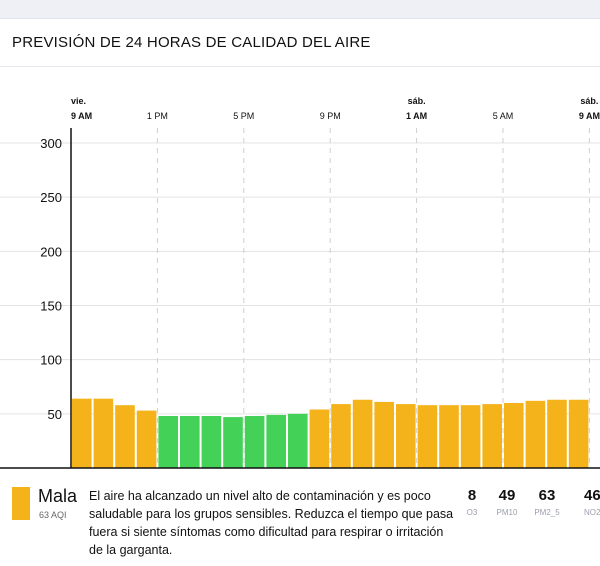 Image resolution: width=600 pixels, height=566 pixels. What do you see at coordinates (58, 496) in the screenshot?
I see `level-label: Mala` at bounding box center [58, 496].